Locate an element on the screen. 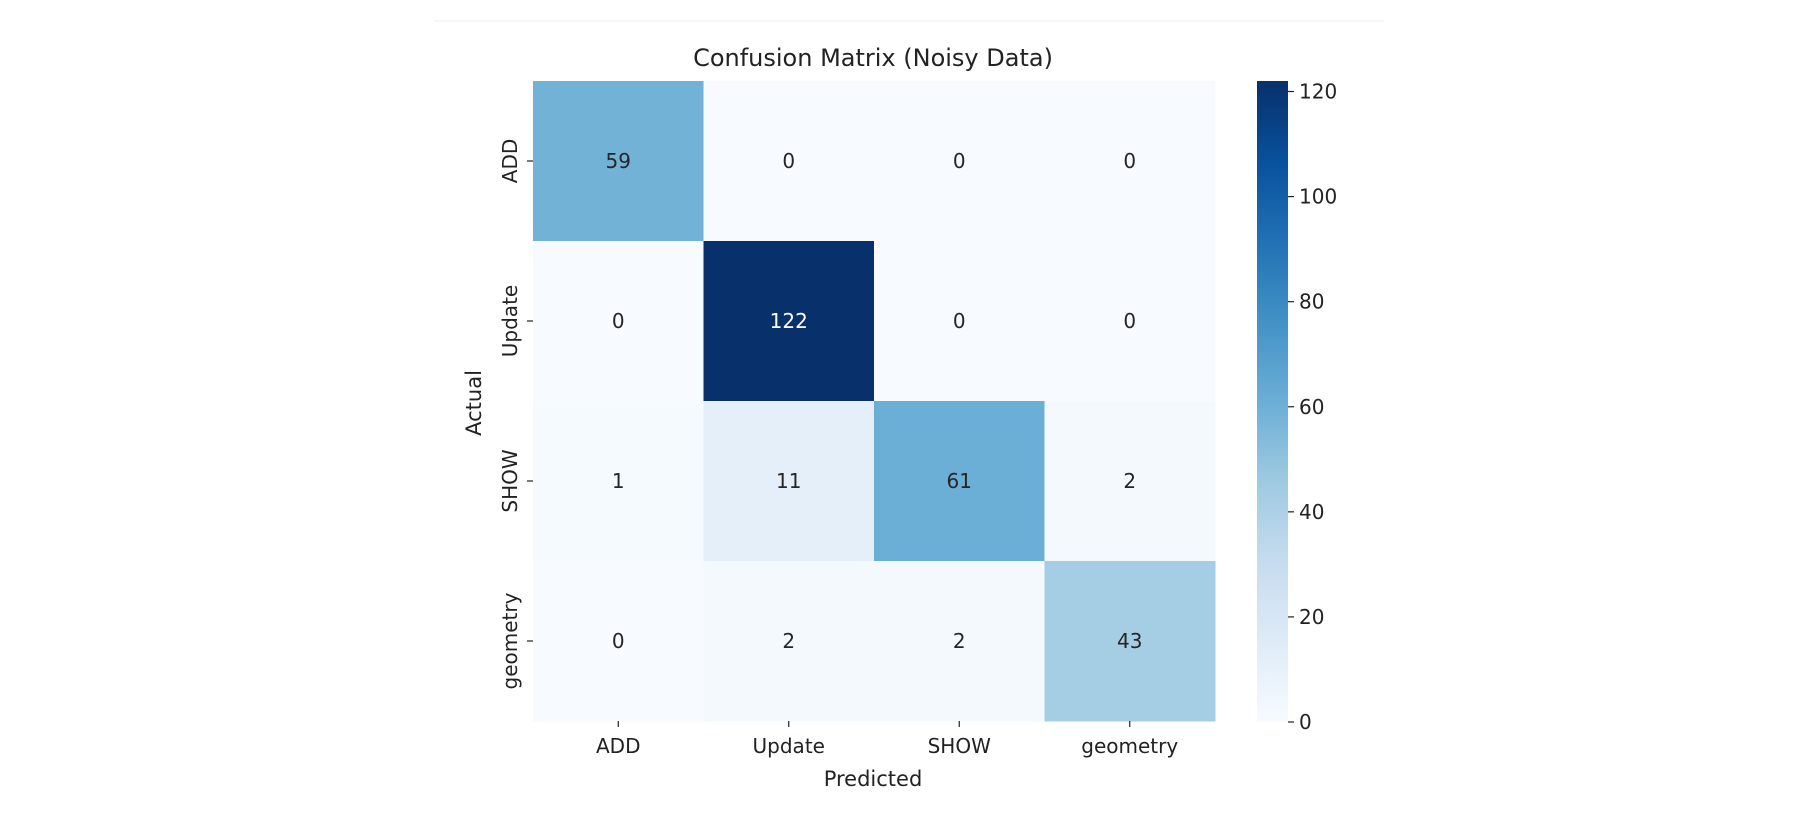  y-tick-label: ADD is located at coordinates (510, 161).